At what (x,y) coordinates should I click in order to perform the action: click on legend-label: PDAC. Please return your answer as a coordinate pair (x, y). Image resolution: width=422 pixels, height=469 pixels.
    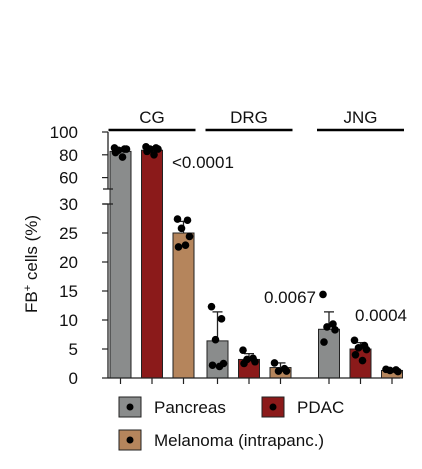
    Looking at the image, I should click on (320, 407).